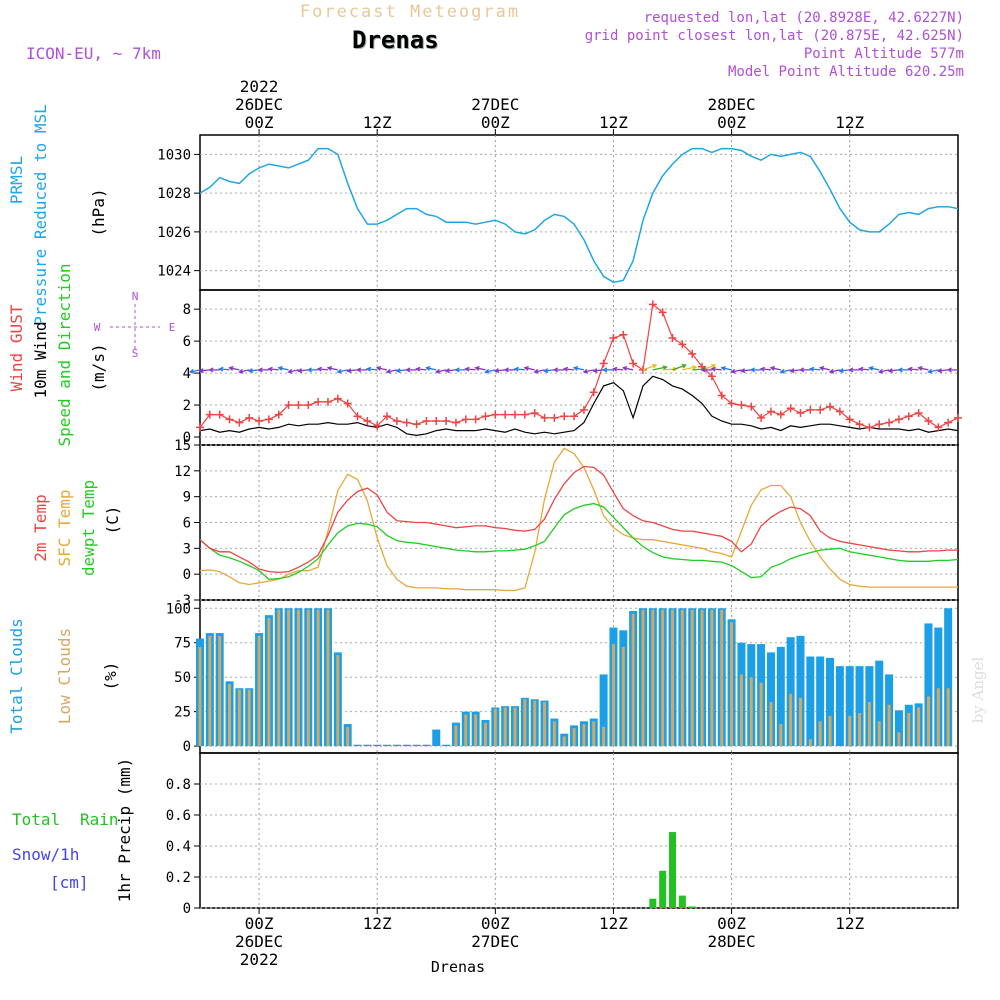 This screenshot has height=1000, width=1000. What do you see at coordinates (259, 959) in the screenshot?
I see `time-label-bottom: 2022` at bounding box center [259, 959].